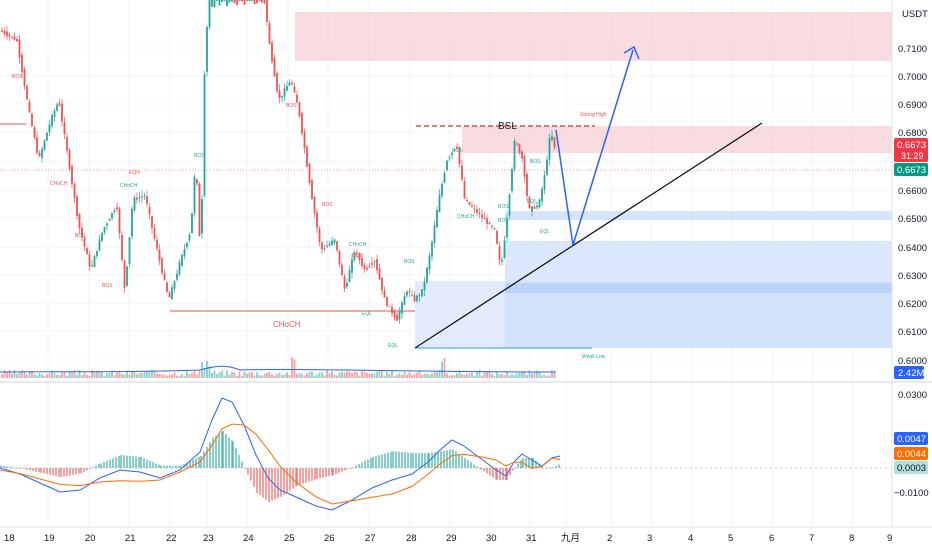 This screenshot has width=932, height=555. I want to click on price-tag-bg, so click(911, 150).